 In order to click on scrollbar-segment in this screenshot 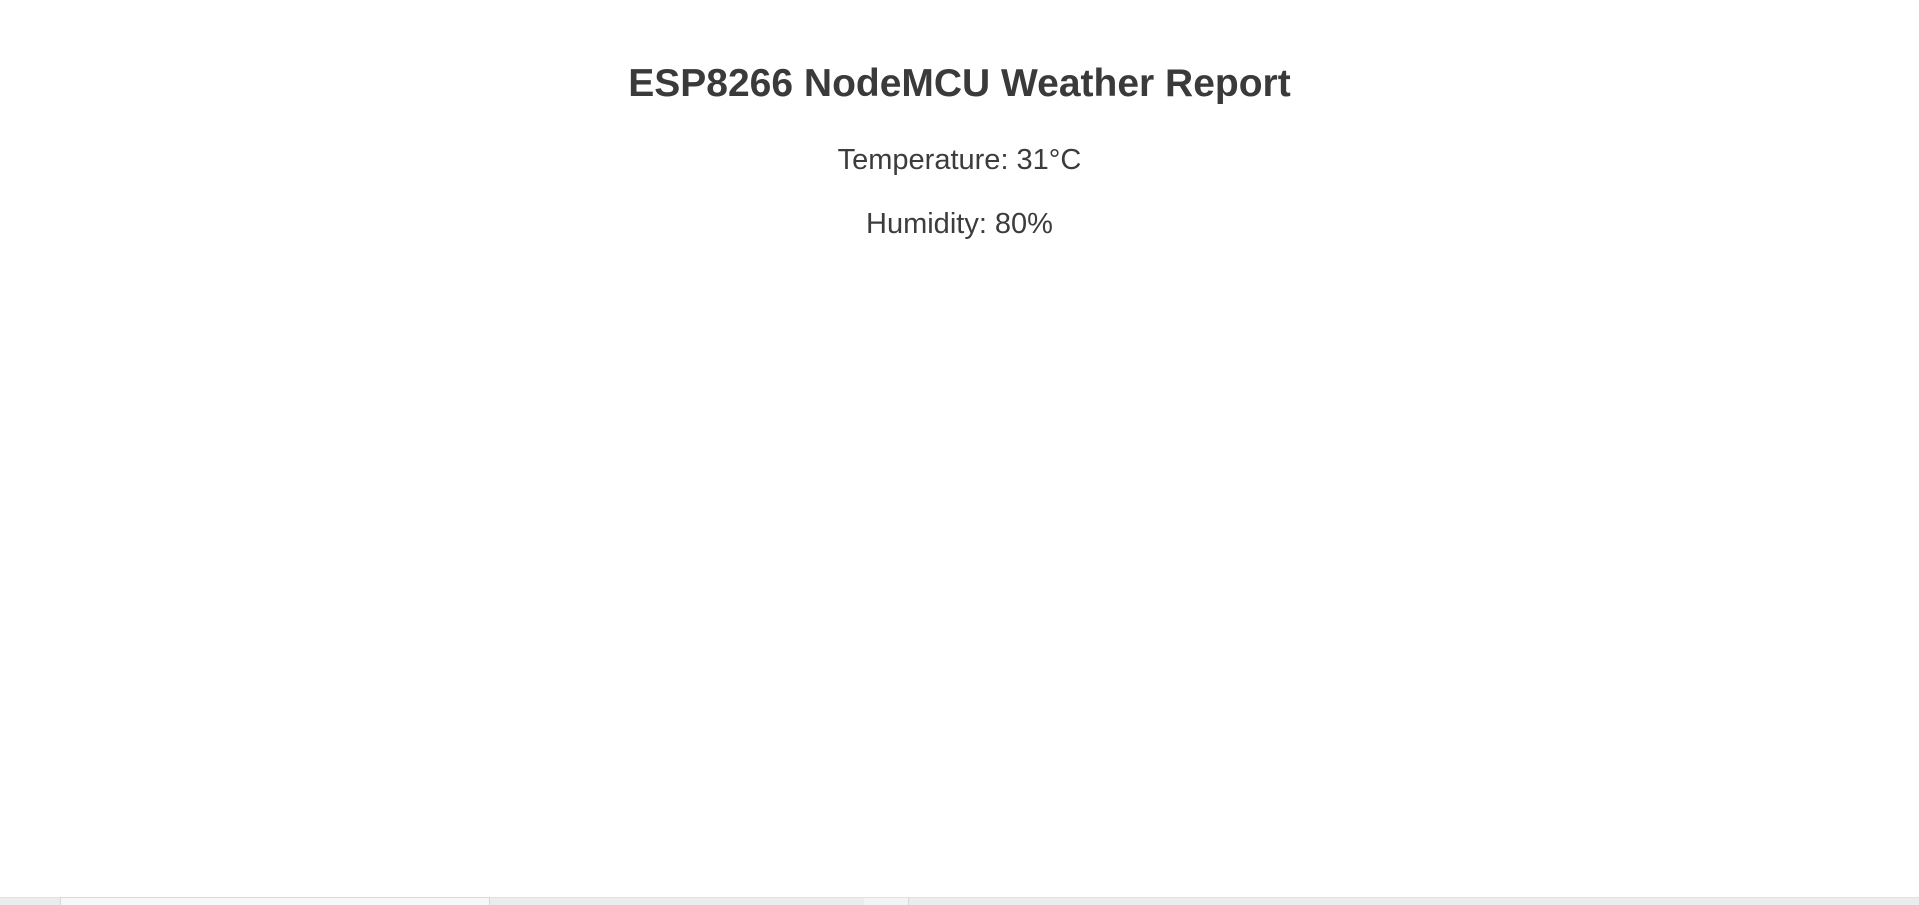, I will do `click(886, 901)`.